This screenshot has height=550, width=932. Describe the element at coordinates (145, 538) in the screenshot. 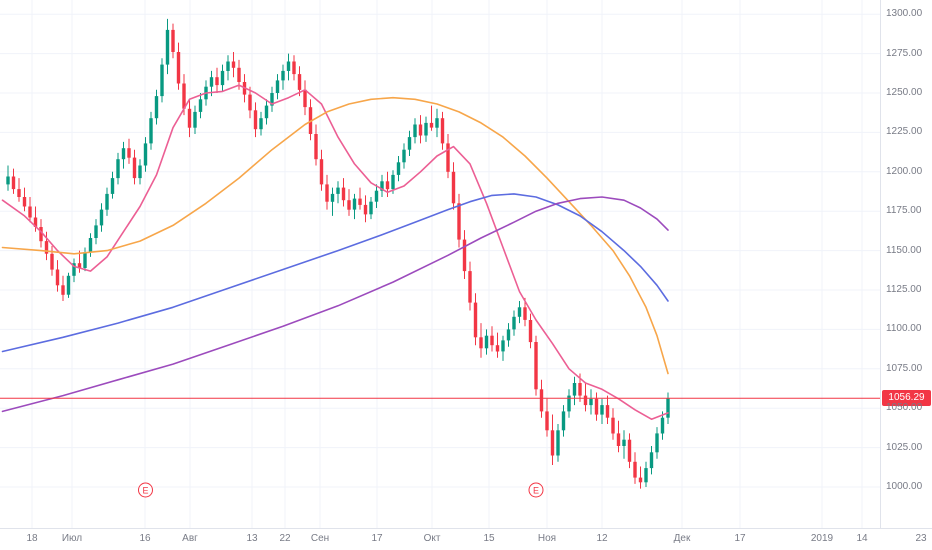

I see `time-axis-label: 16` at that location.